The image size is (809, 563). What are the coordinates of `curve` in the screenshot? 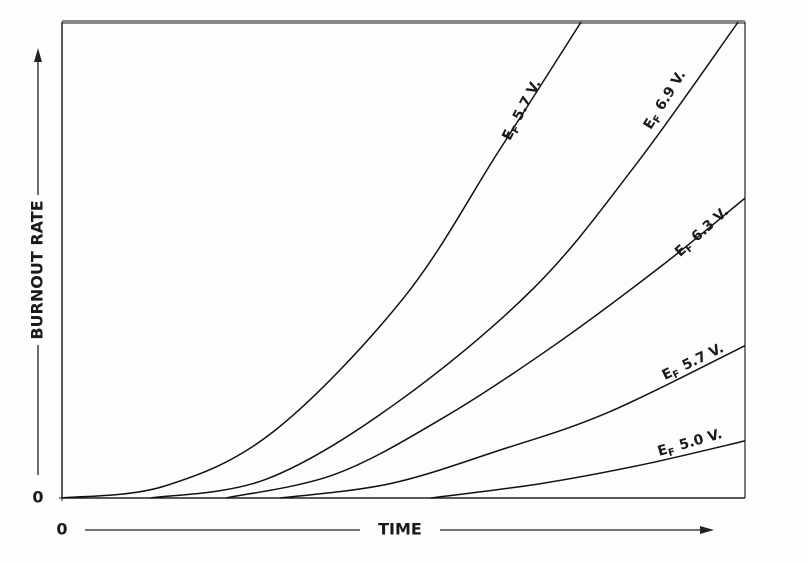 It's located at (588, 469).